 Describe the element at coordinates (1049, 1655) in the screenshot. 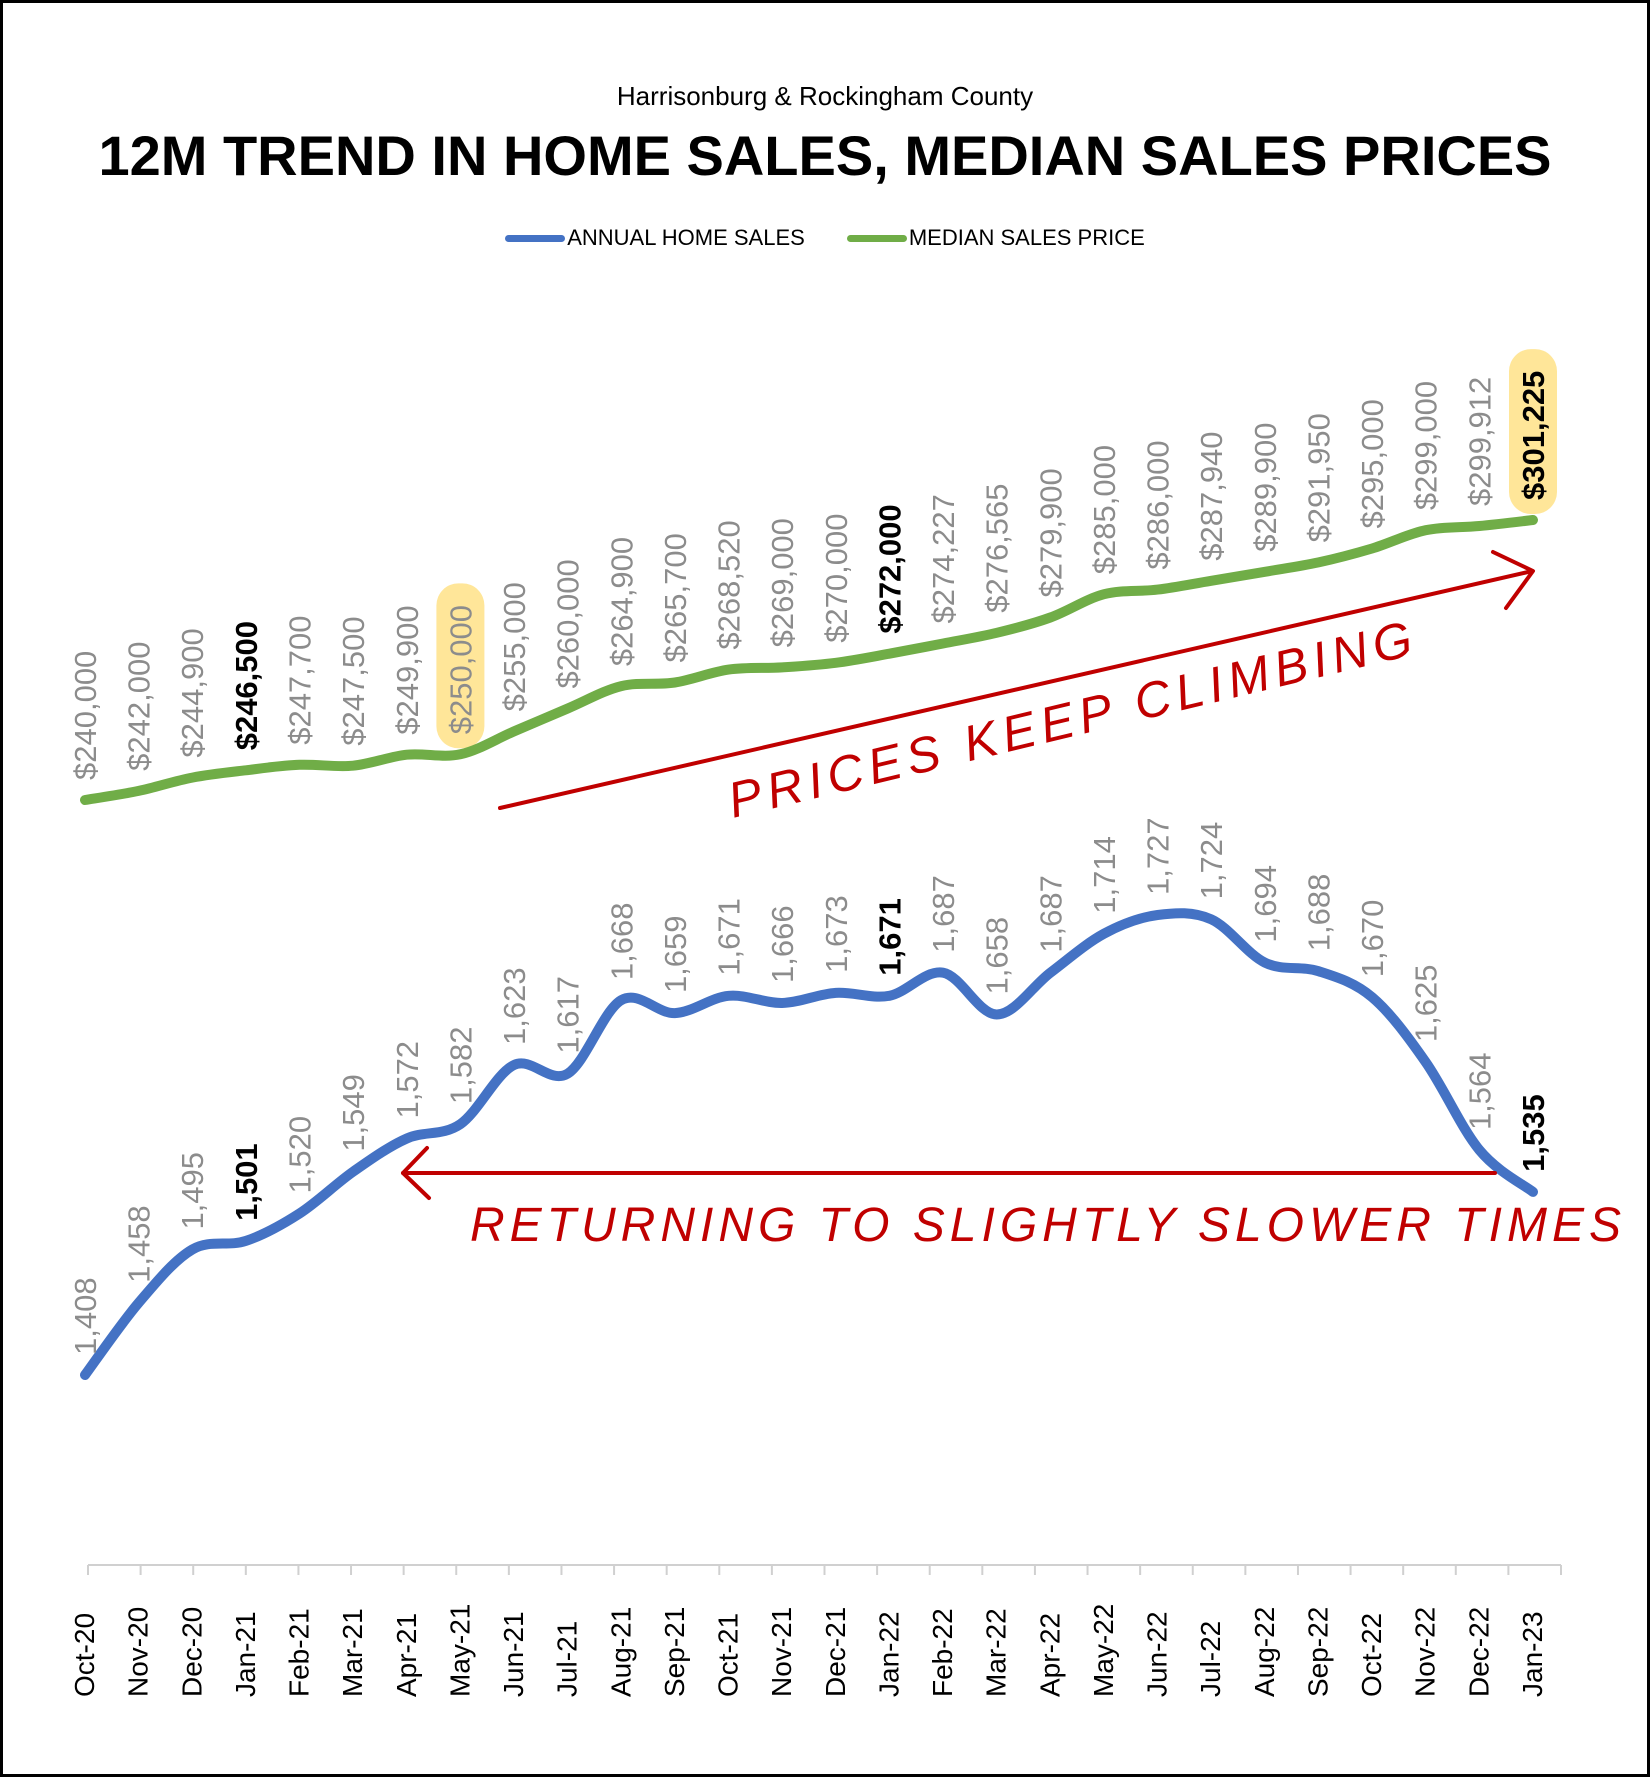

I see `x-tick-label: Apr-22` at that location.